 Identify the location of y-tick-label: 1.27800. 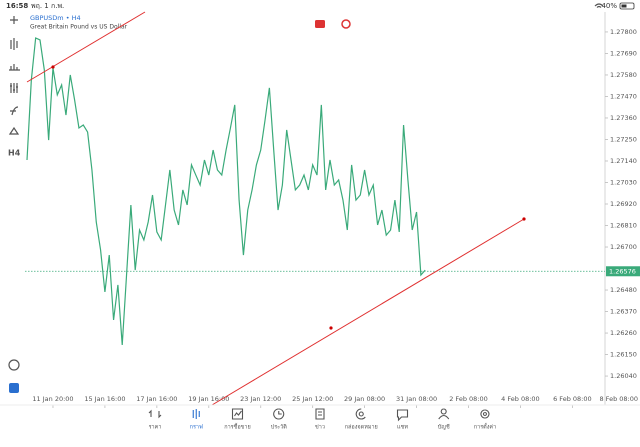
(623, 32).